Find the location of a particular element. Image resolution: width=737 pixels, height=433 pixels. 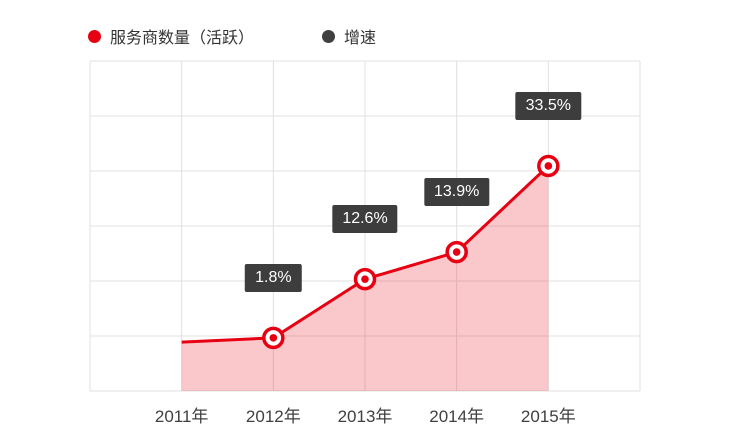

legend-item-providers: 服务商数量（活跃） is located at coordinates (171, 36).